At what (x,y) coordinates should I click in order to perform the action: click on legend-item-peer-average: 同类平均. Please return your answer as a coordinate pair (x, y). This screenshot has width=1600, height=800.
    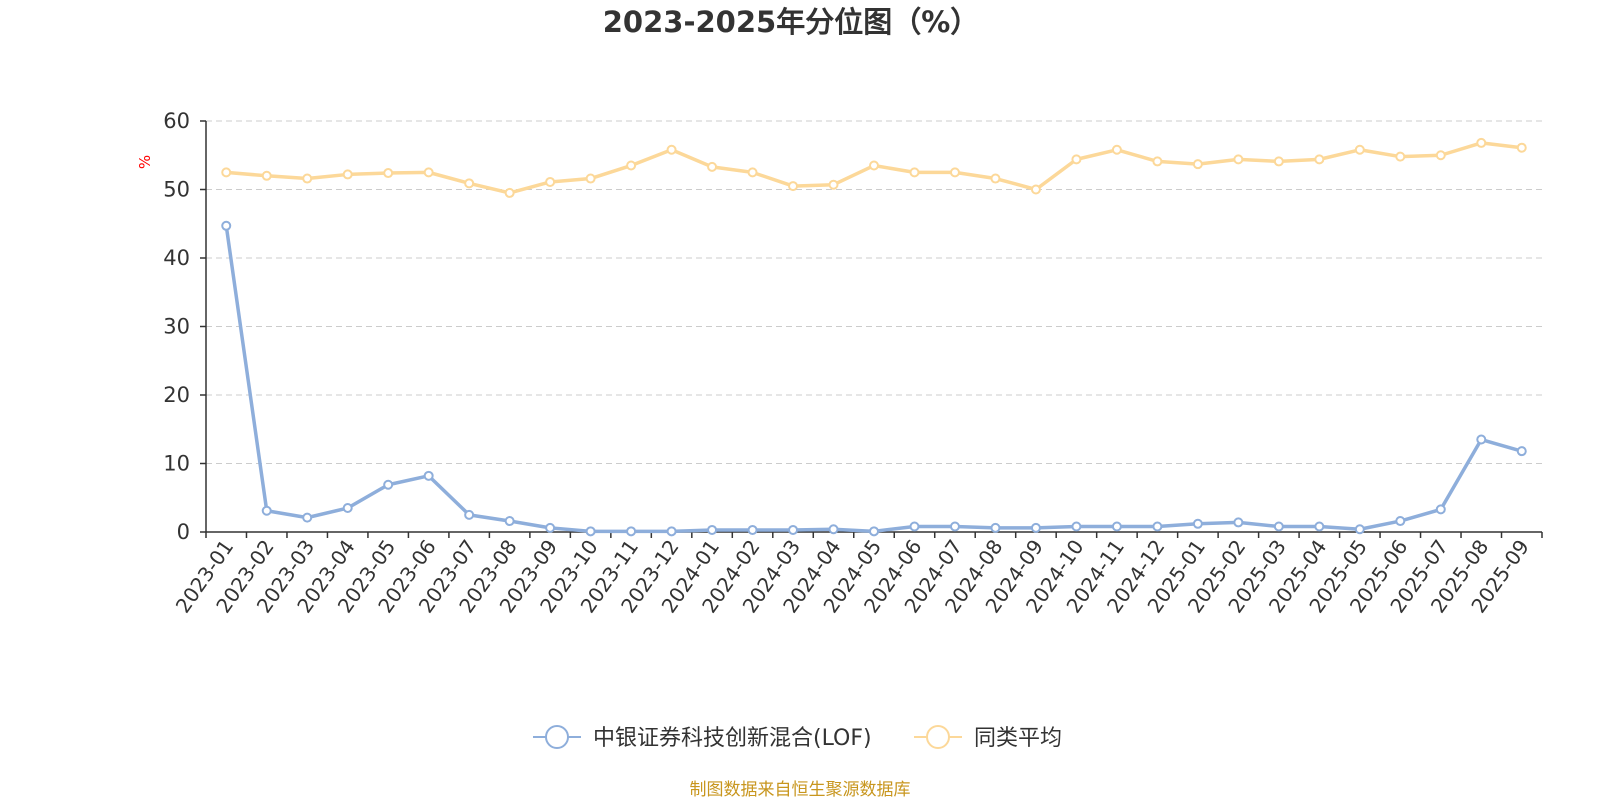
    Looking at the image, I should click on (988, 738).